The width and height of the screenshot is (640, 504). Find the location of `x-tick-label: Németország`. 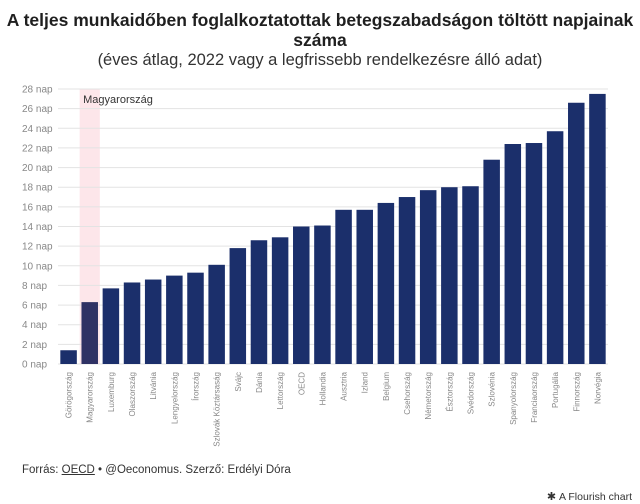

x-tick-label: Németország is located at coordinates (428, 396).